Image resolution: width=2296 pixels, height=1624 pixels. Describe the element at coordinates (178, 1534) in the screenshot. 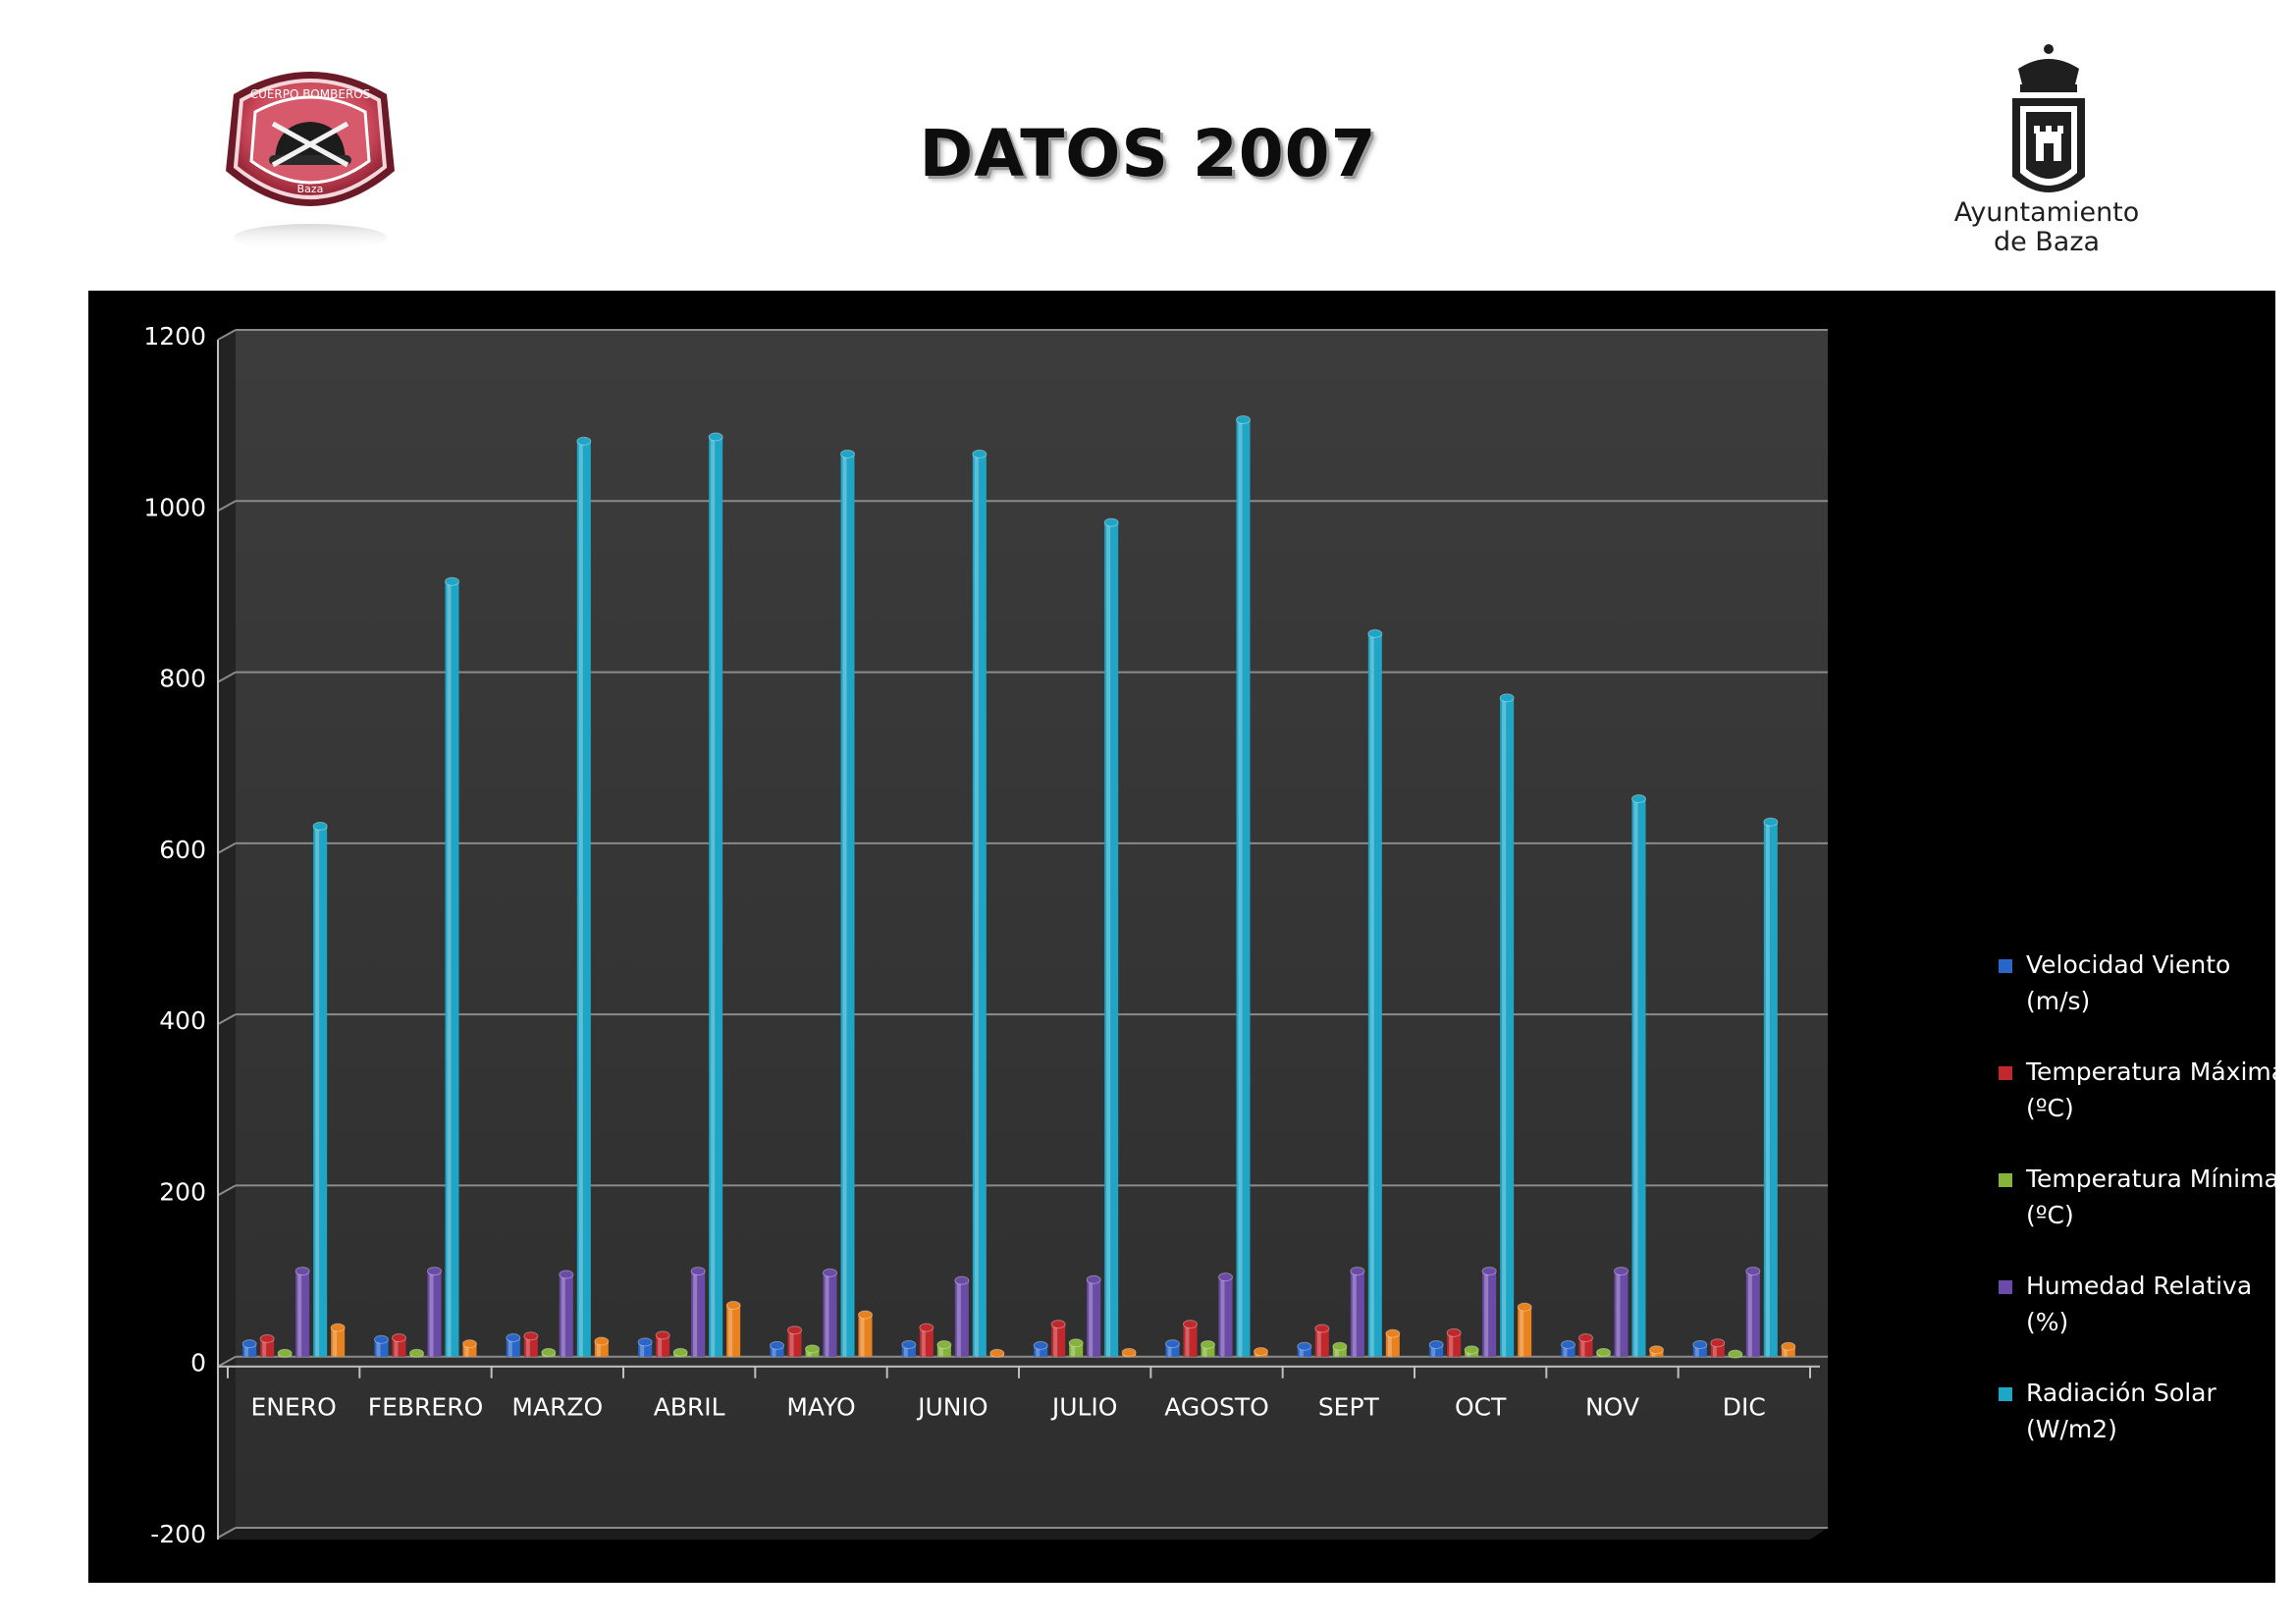

I see `y-tick-label: -200` at that location.